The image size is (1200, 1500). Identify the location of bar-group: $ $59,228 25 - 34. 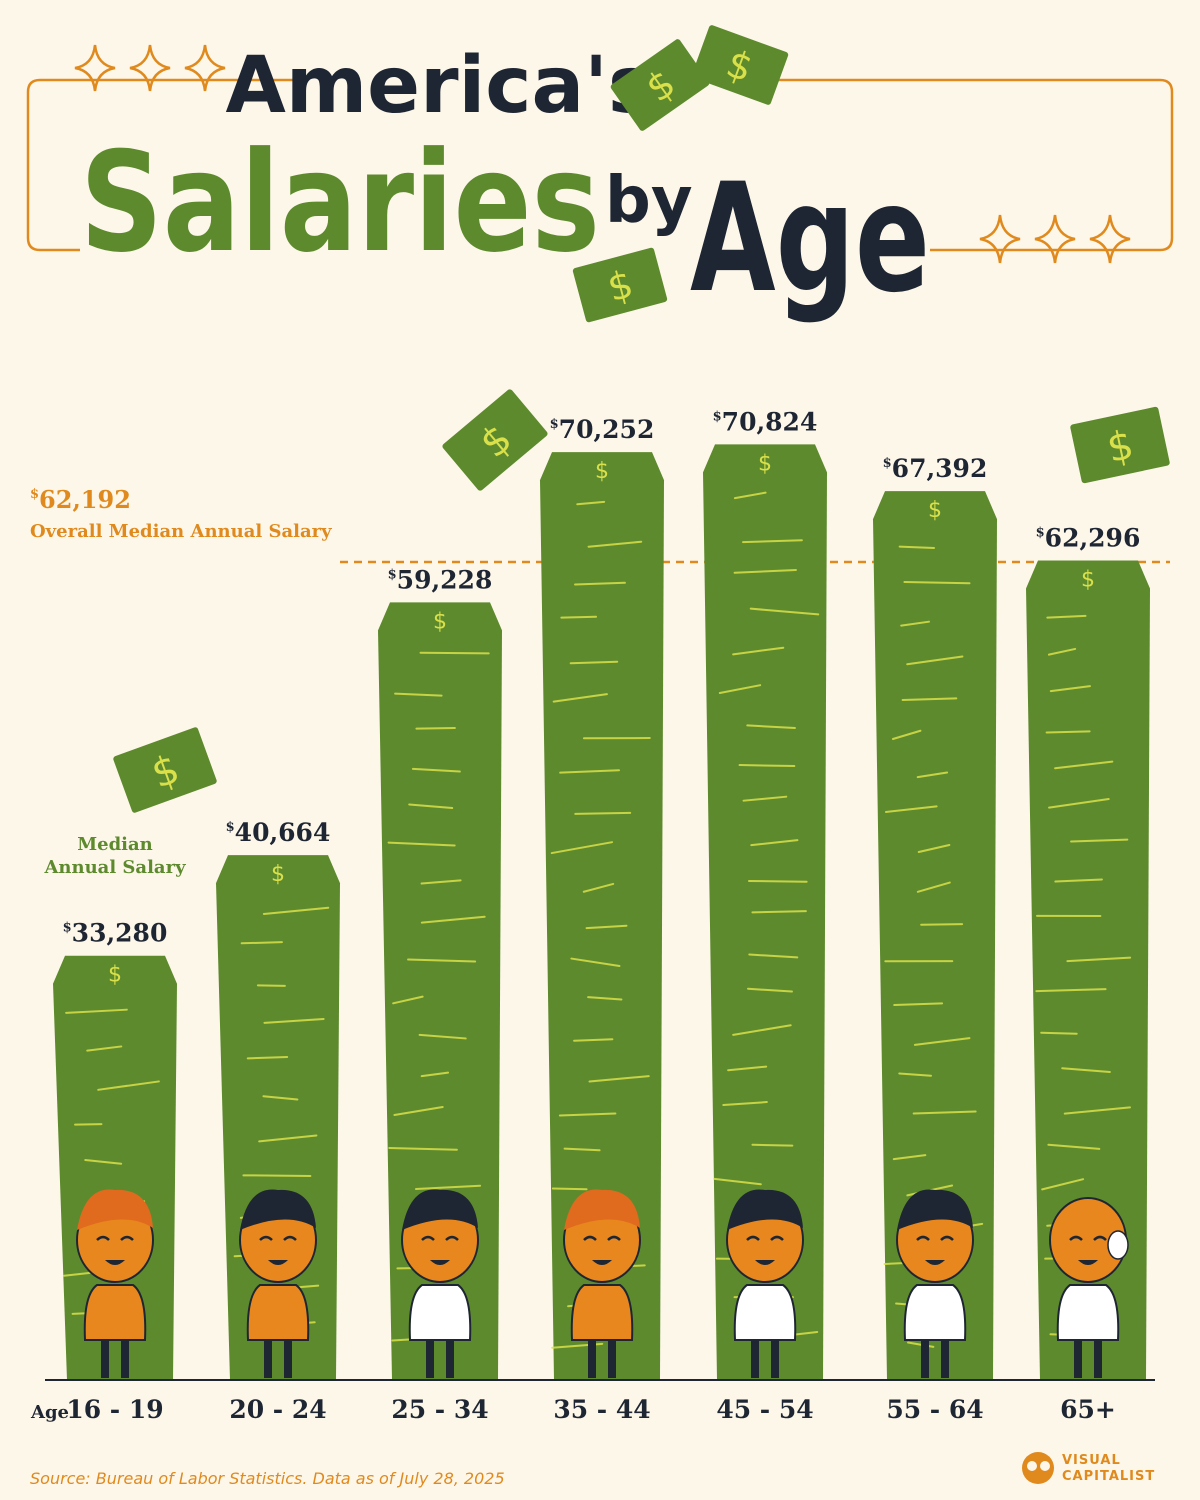
(440, 994).